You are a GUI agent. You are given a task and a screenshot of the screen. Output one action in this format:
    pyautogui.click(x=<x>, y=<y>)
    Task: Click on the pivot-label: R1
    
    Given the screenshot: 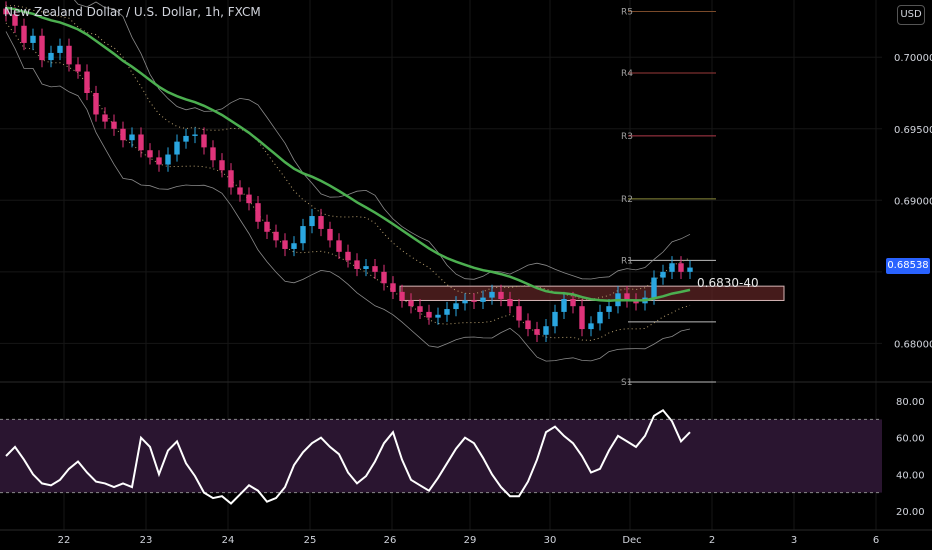 What is the action you would take?
    pyautogui.click(x=627, y=261)
    